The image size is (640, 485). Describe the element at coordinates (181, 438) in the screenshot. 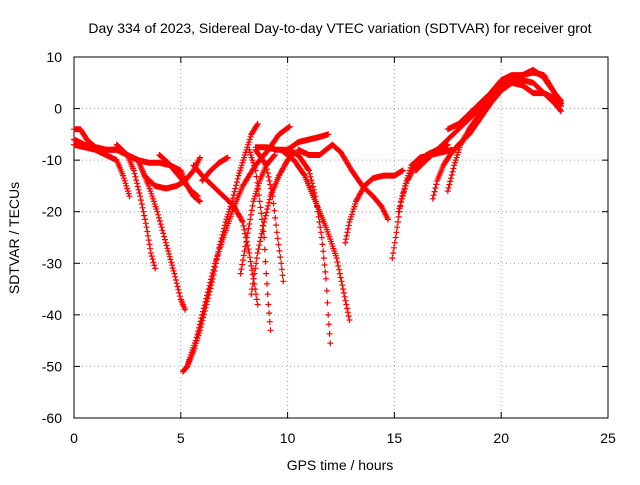

I see `x-tick-label: 5` at that location.